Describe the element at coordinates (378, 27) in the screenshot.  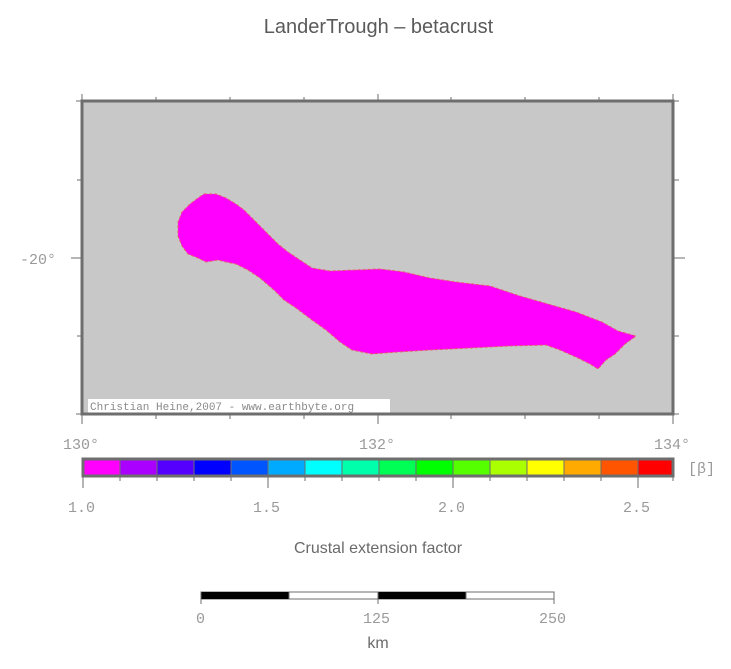
I see `map-title: LanderTrough – betacrust` at that location.